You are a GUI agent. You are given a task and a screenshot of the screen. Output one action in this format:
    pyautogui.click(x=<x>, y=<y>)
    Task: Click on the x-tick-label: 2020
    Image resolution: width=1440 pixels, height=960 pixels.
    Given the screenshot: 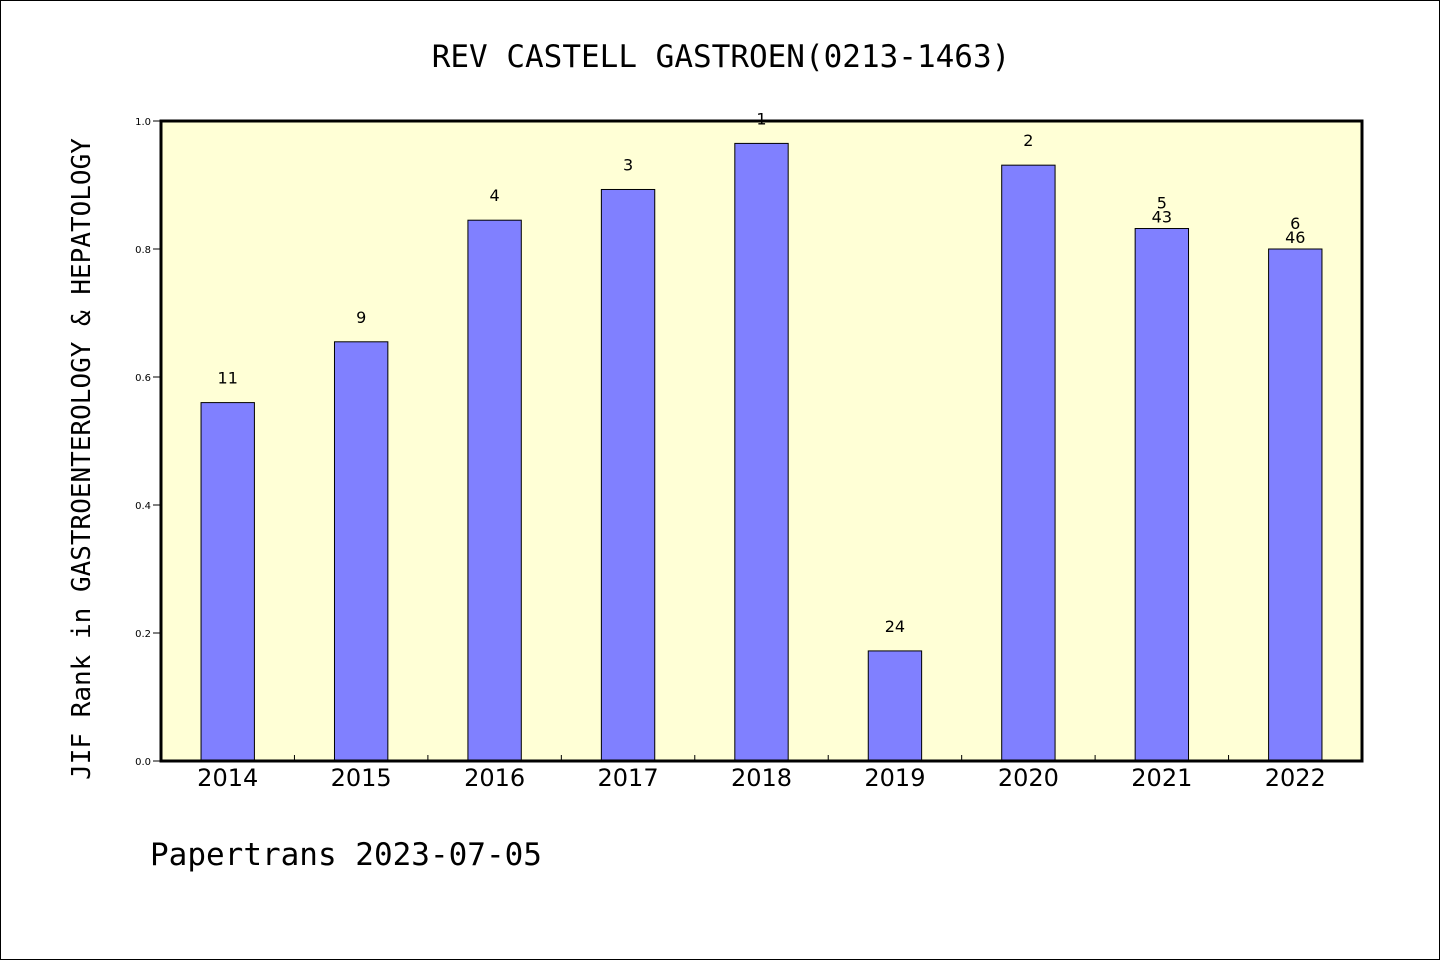 What is the action you would take?
    pyautogui.click(x=1028, y=778)
    